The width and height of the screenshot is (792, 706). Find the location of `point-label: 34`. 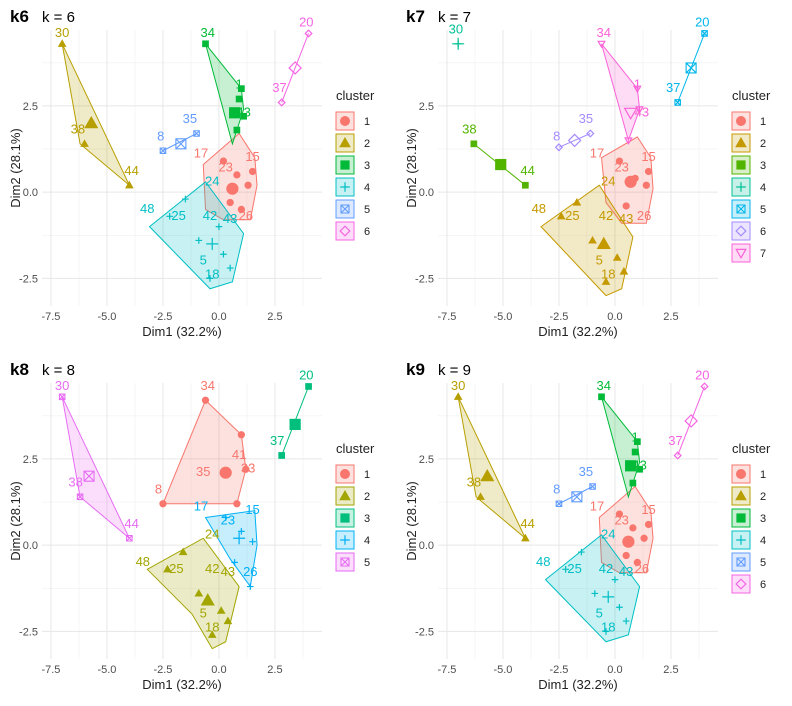

point-label: 34 is located at coordinates (604, 32).